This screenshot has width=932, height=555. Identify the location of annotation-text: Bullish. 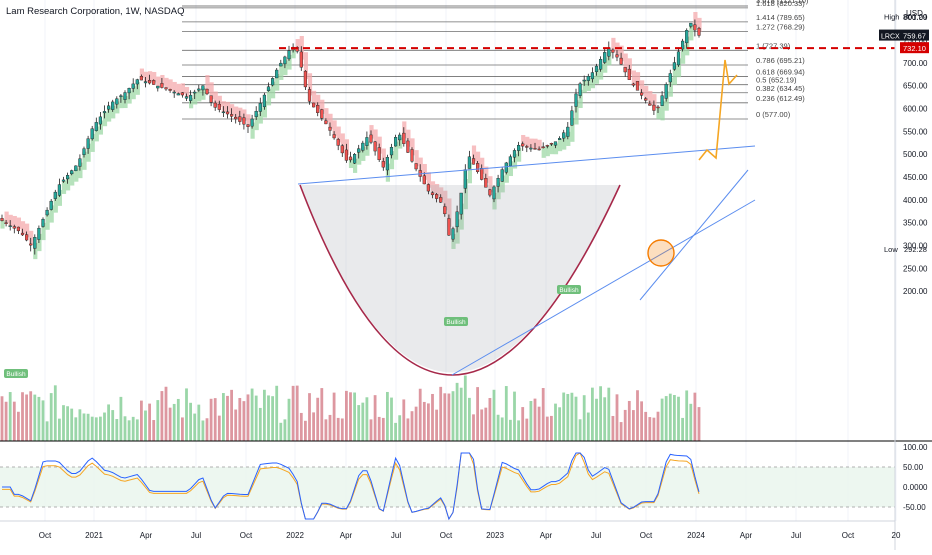
(569, 290).